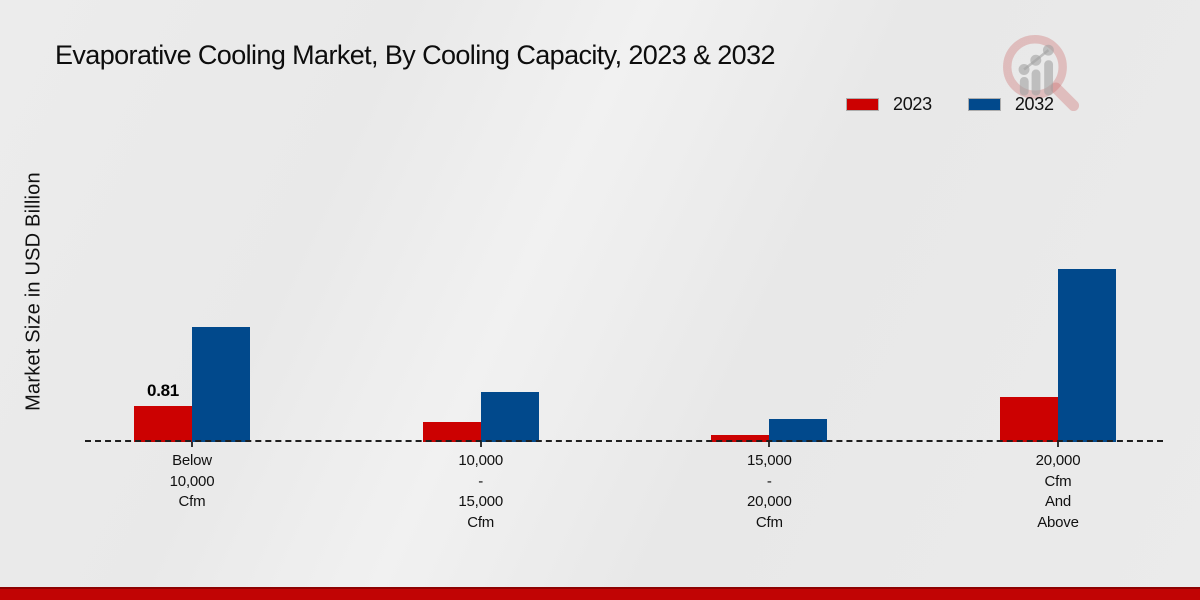  I want to click on brand-watermark-logo, so click(1041, 73).